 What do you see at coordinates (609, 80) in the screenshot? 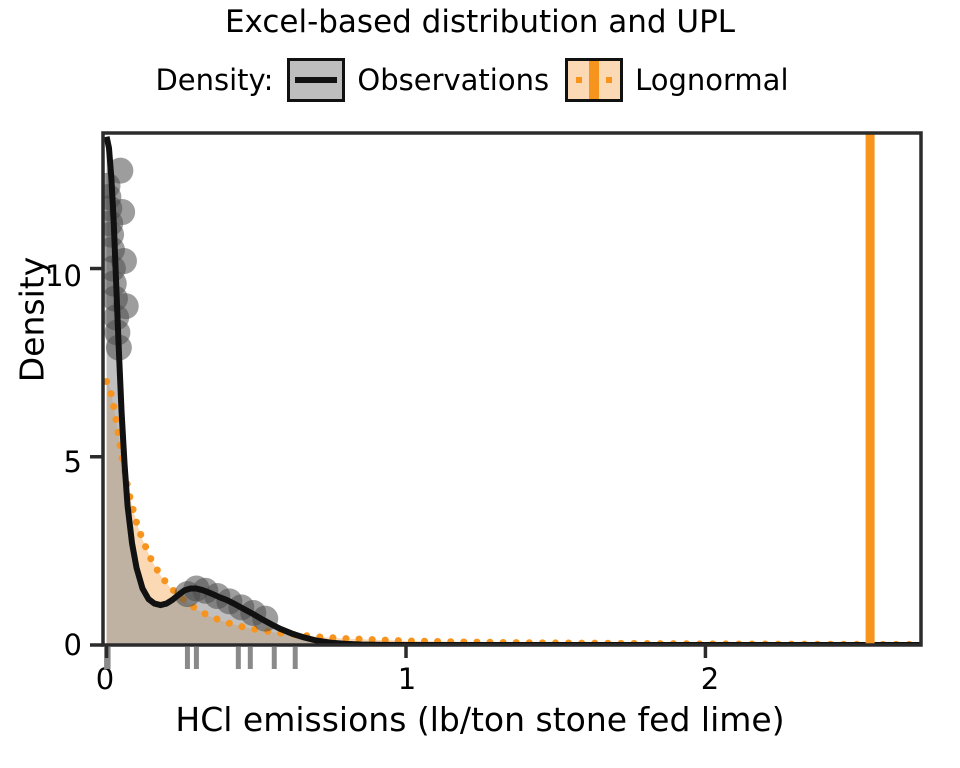
I see `dotted-line-icon-right` at bounding box center [609, 80].